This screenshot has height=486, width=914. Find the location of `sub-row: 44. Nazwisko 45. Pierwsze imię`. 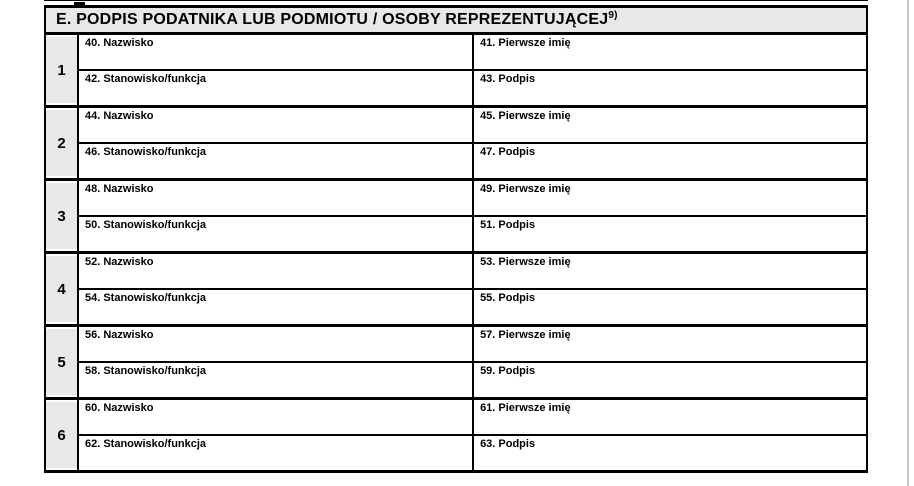

sub-row: 44. Nazwisko 45. Pierwsze imię is located at coordinates (472, 126).